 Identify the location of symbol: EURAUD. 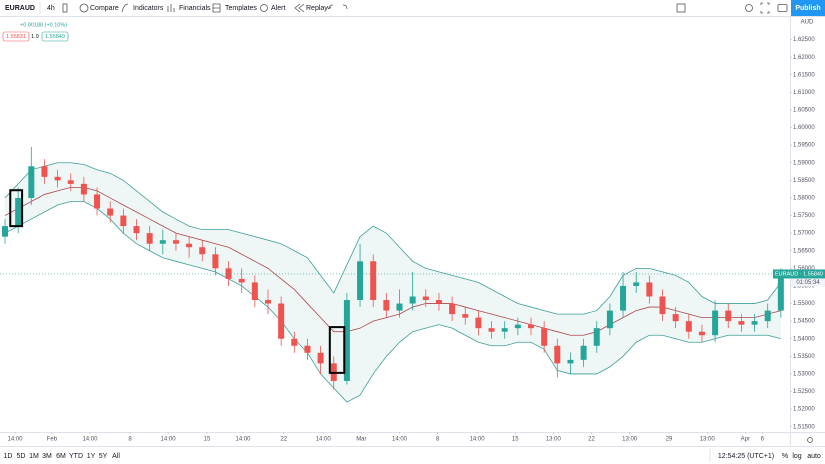
(20, 8).